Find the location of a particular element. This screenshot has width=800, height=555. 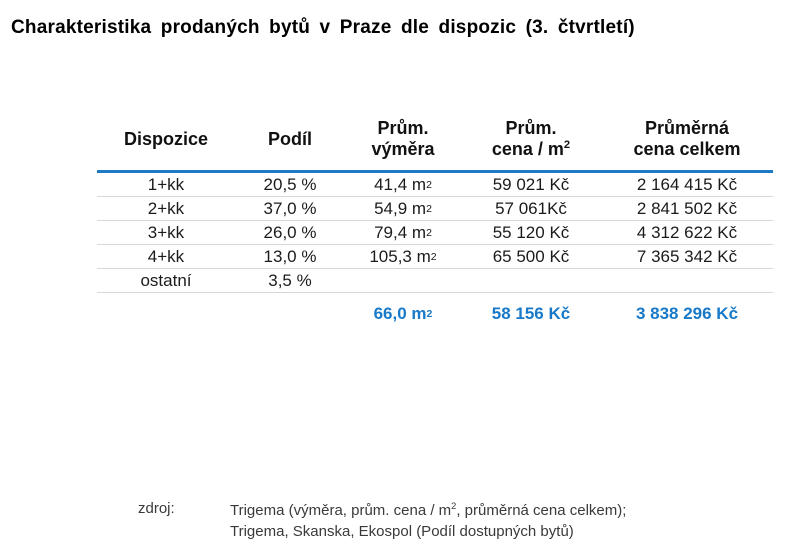

cell-dispozice: 3+kk is located at coordinates (166, 232).